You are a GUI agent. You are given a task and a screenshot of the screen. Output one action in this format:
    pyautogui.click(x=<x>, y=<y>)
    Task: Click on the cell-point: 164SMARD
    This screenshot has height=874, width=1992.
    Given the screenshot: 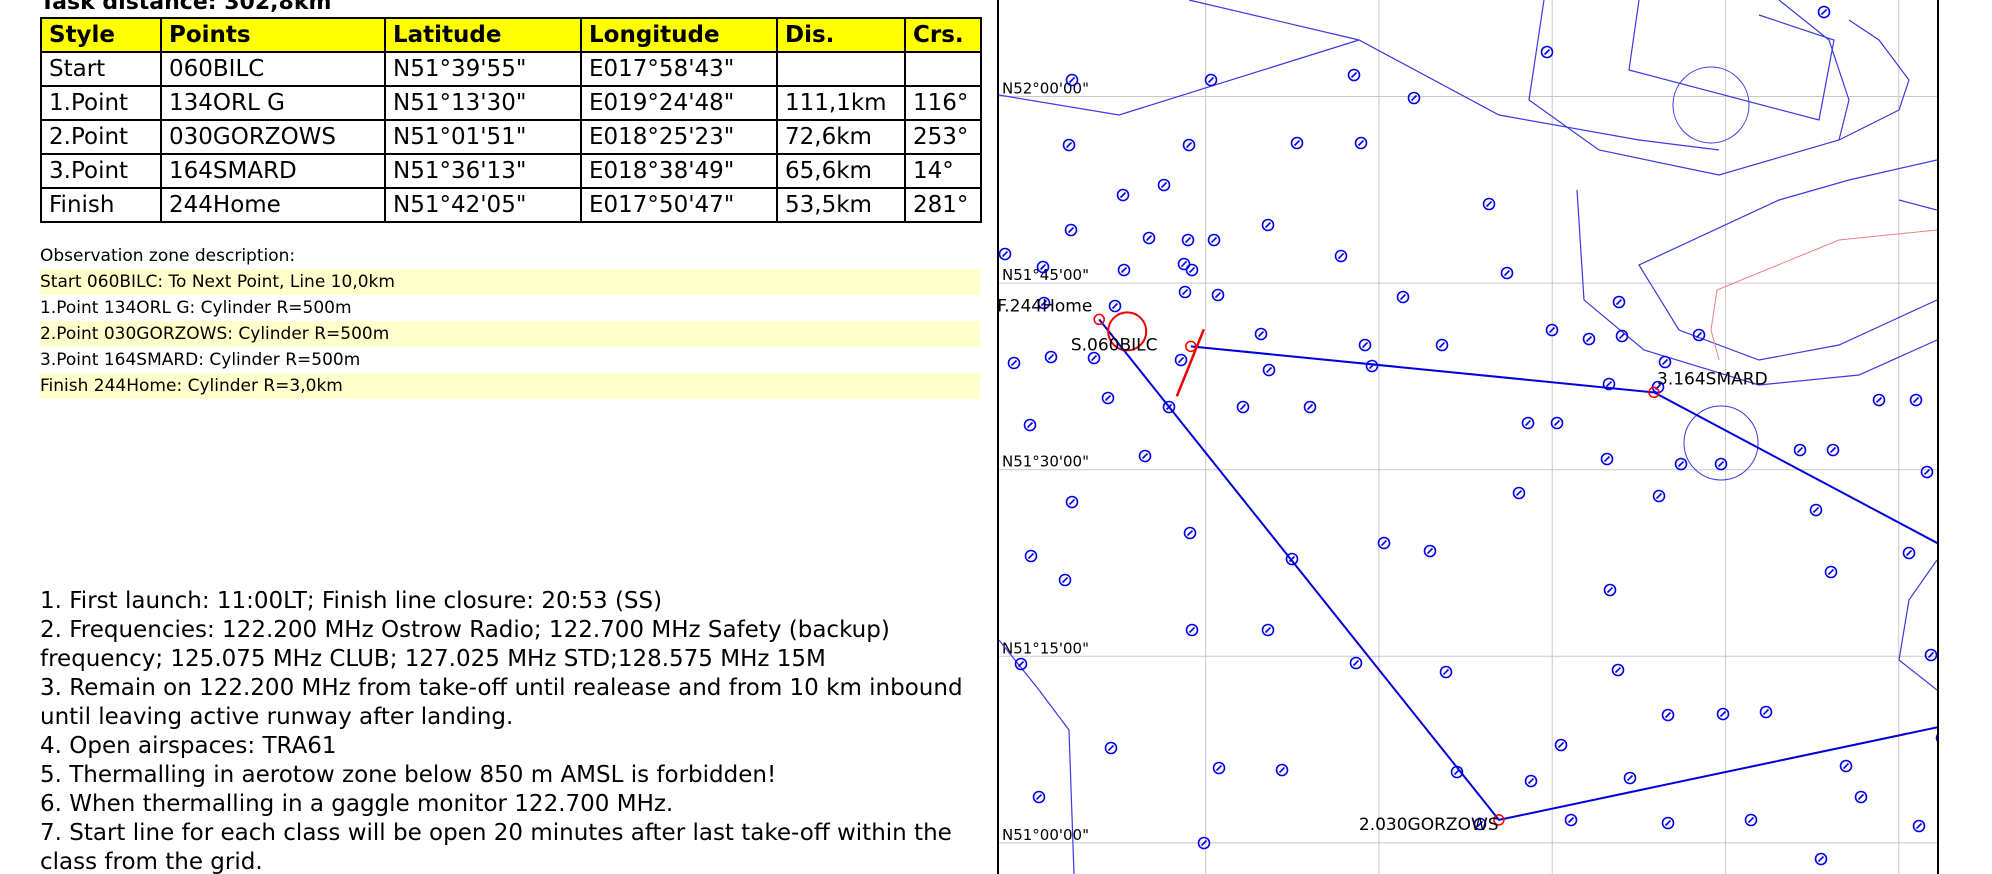 What is the action you would take?
    pyautogui.click(x=273, y=171)
    